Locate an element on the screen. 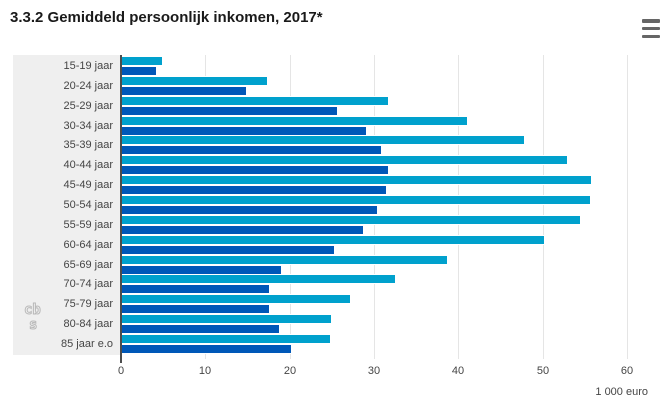 Image resolution: width=669 pixels, height=407 pixels. y-axis-label: 25-29 jaar is located at coordinates (88, 105).